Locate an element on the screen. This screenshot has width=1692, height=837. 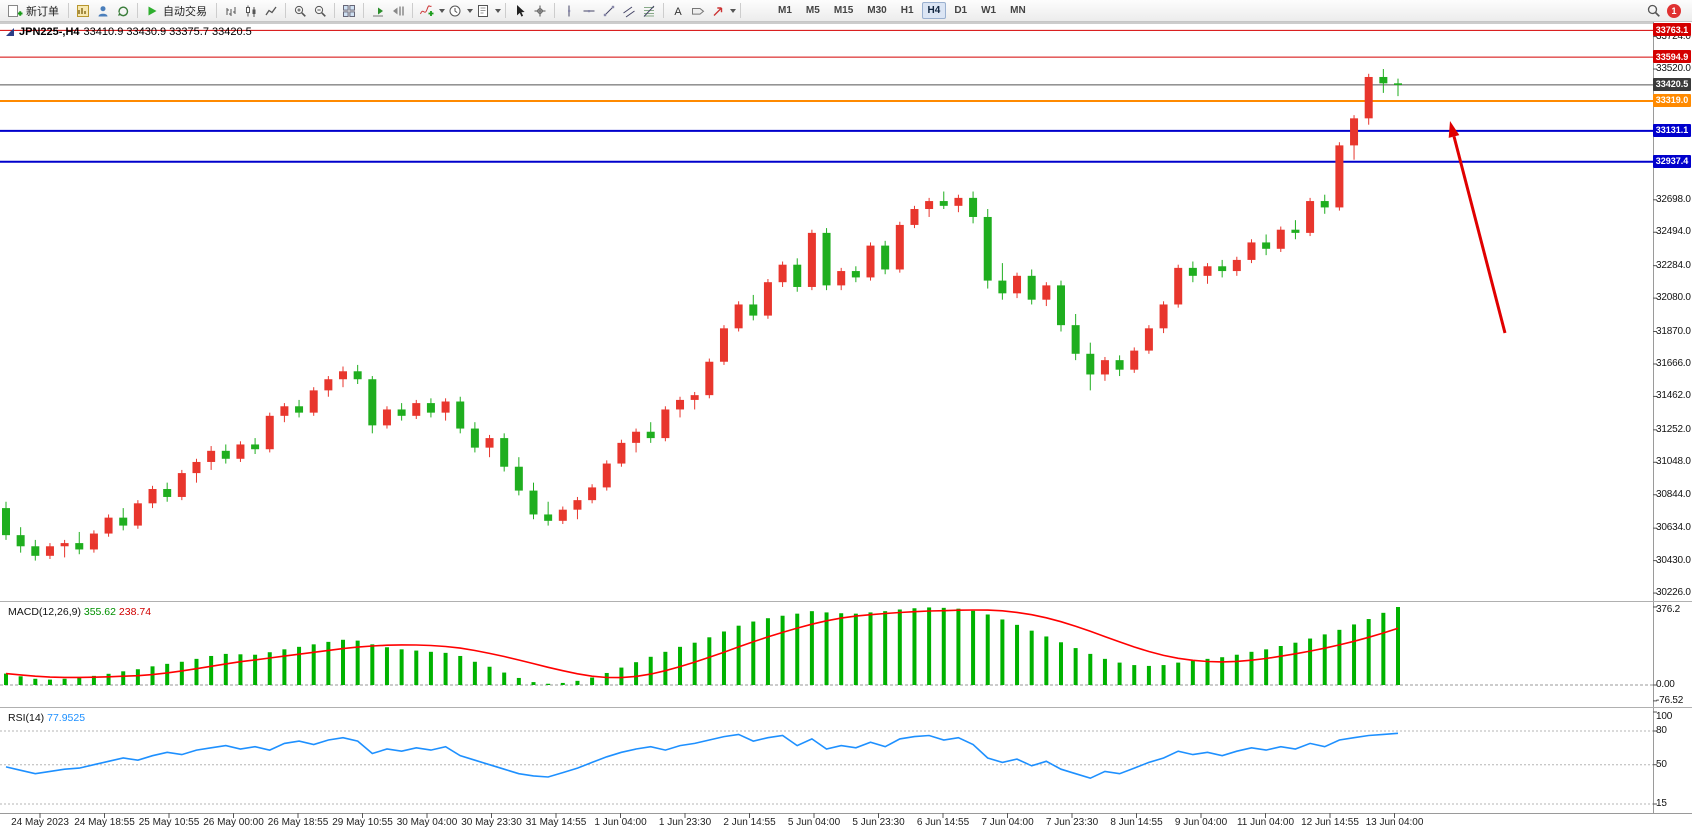
arrows-dropdown-caret is located at coordinates (733, 10).